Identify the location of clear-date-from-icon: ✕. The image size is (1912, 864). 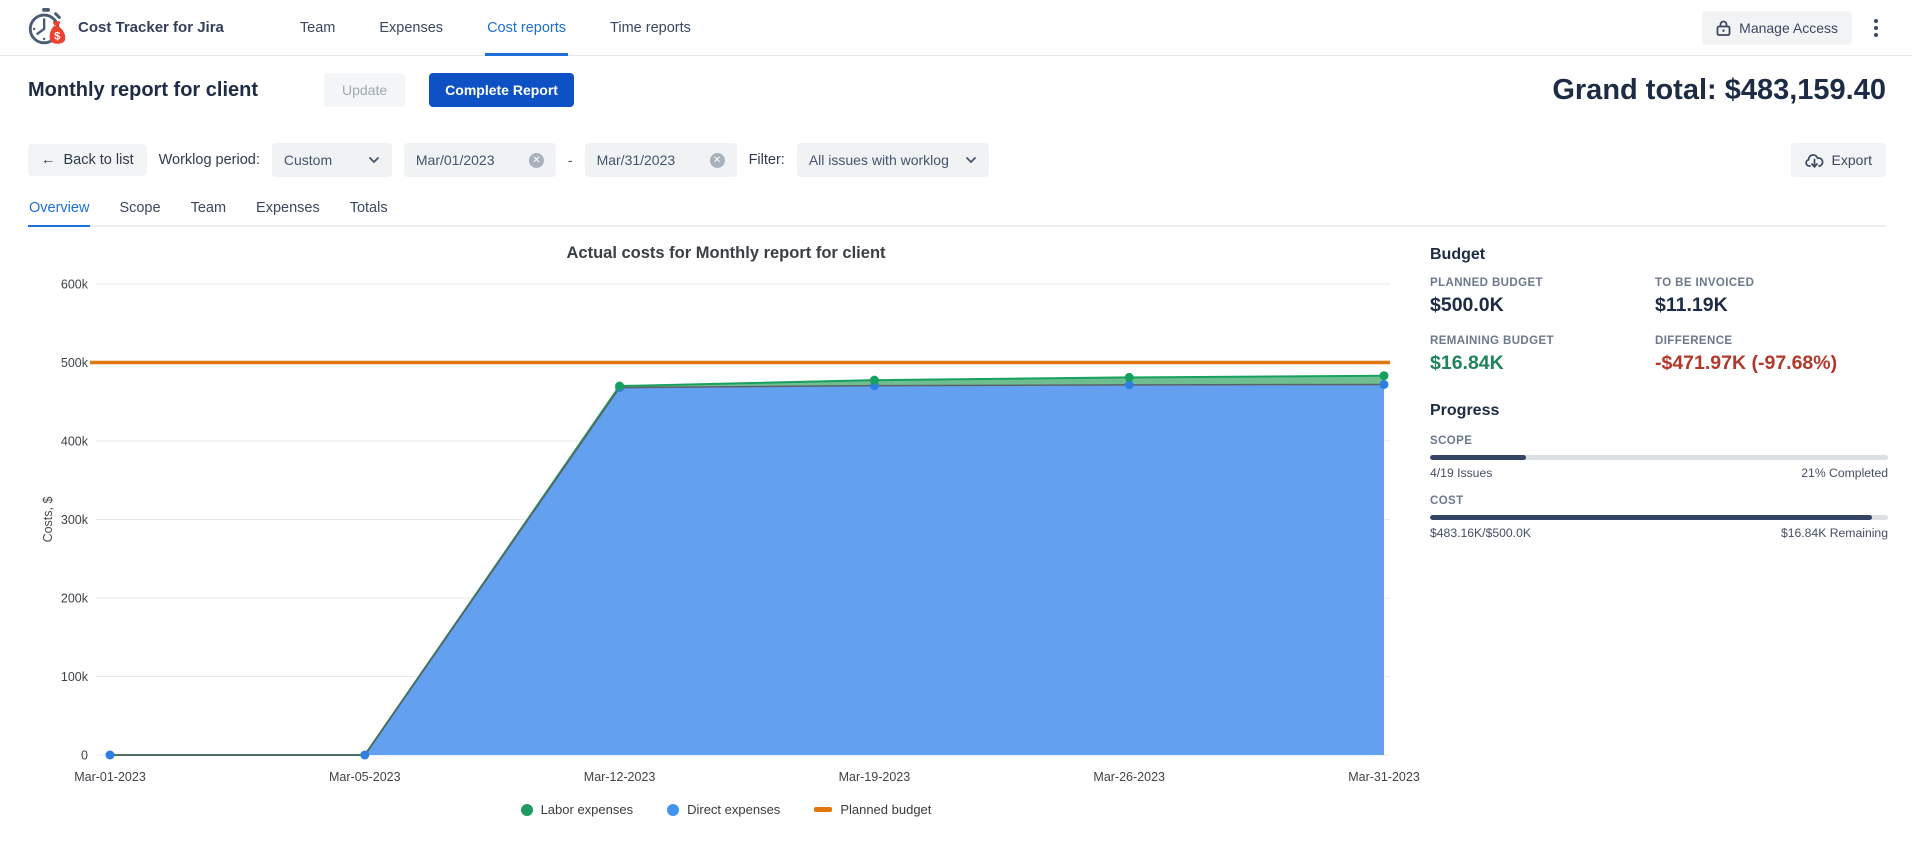
(536, 160).